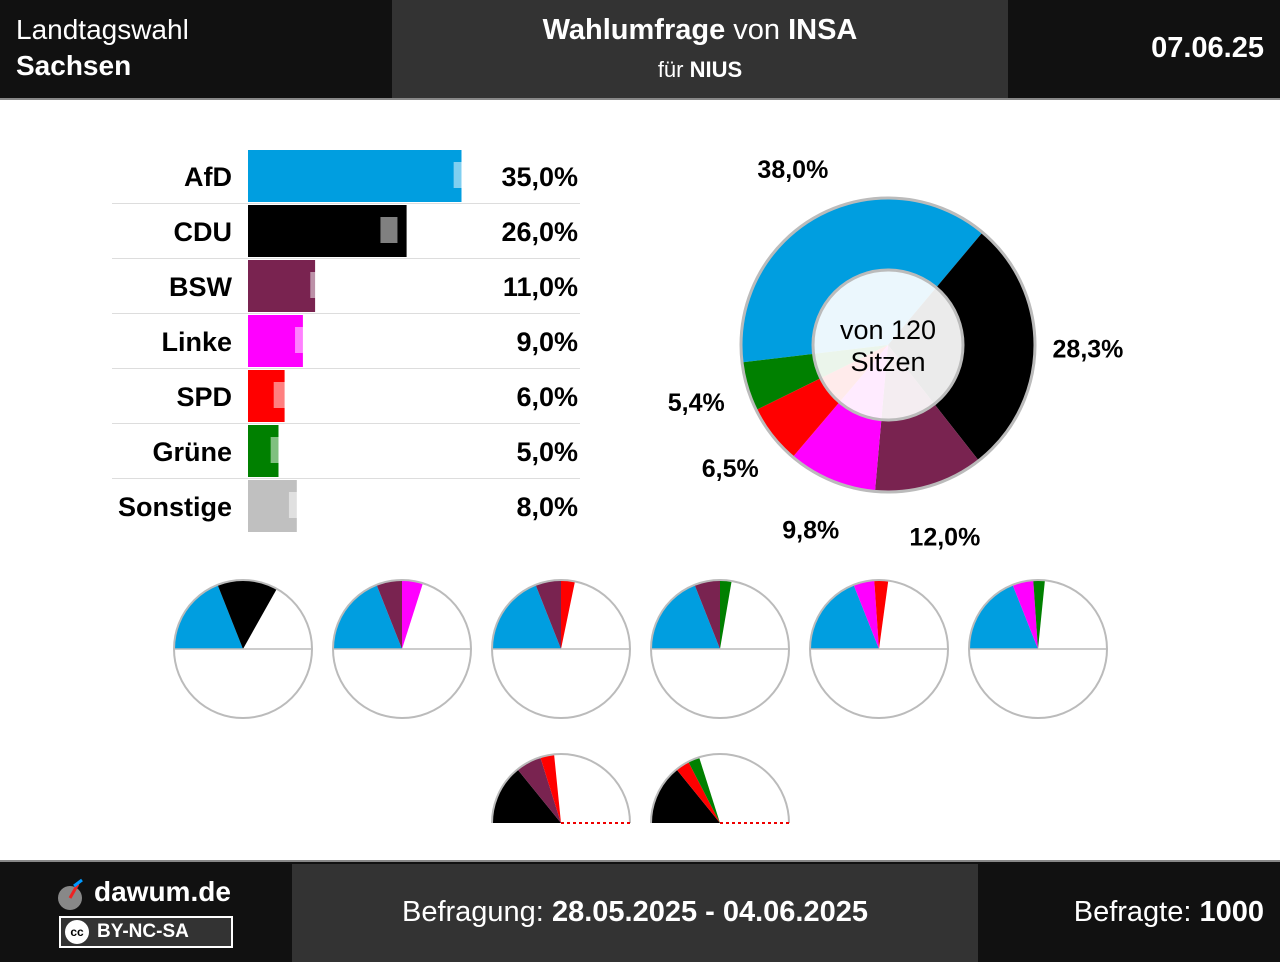  I want to click on value-label-cdu: 26,0%, so click(539, 232).